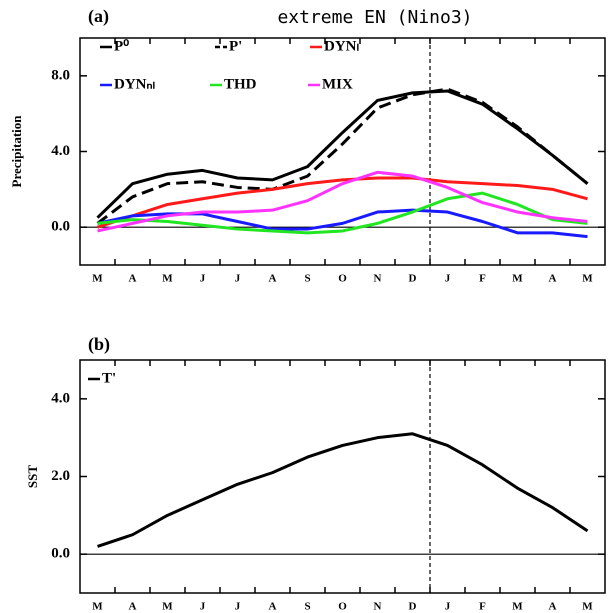 The image size is (609, 613). Describe the element at coordinates (109, 378) in the screenshot. I see `legend-label: T'` at that location.